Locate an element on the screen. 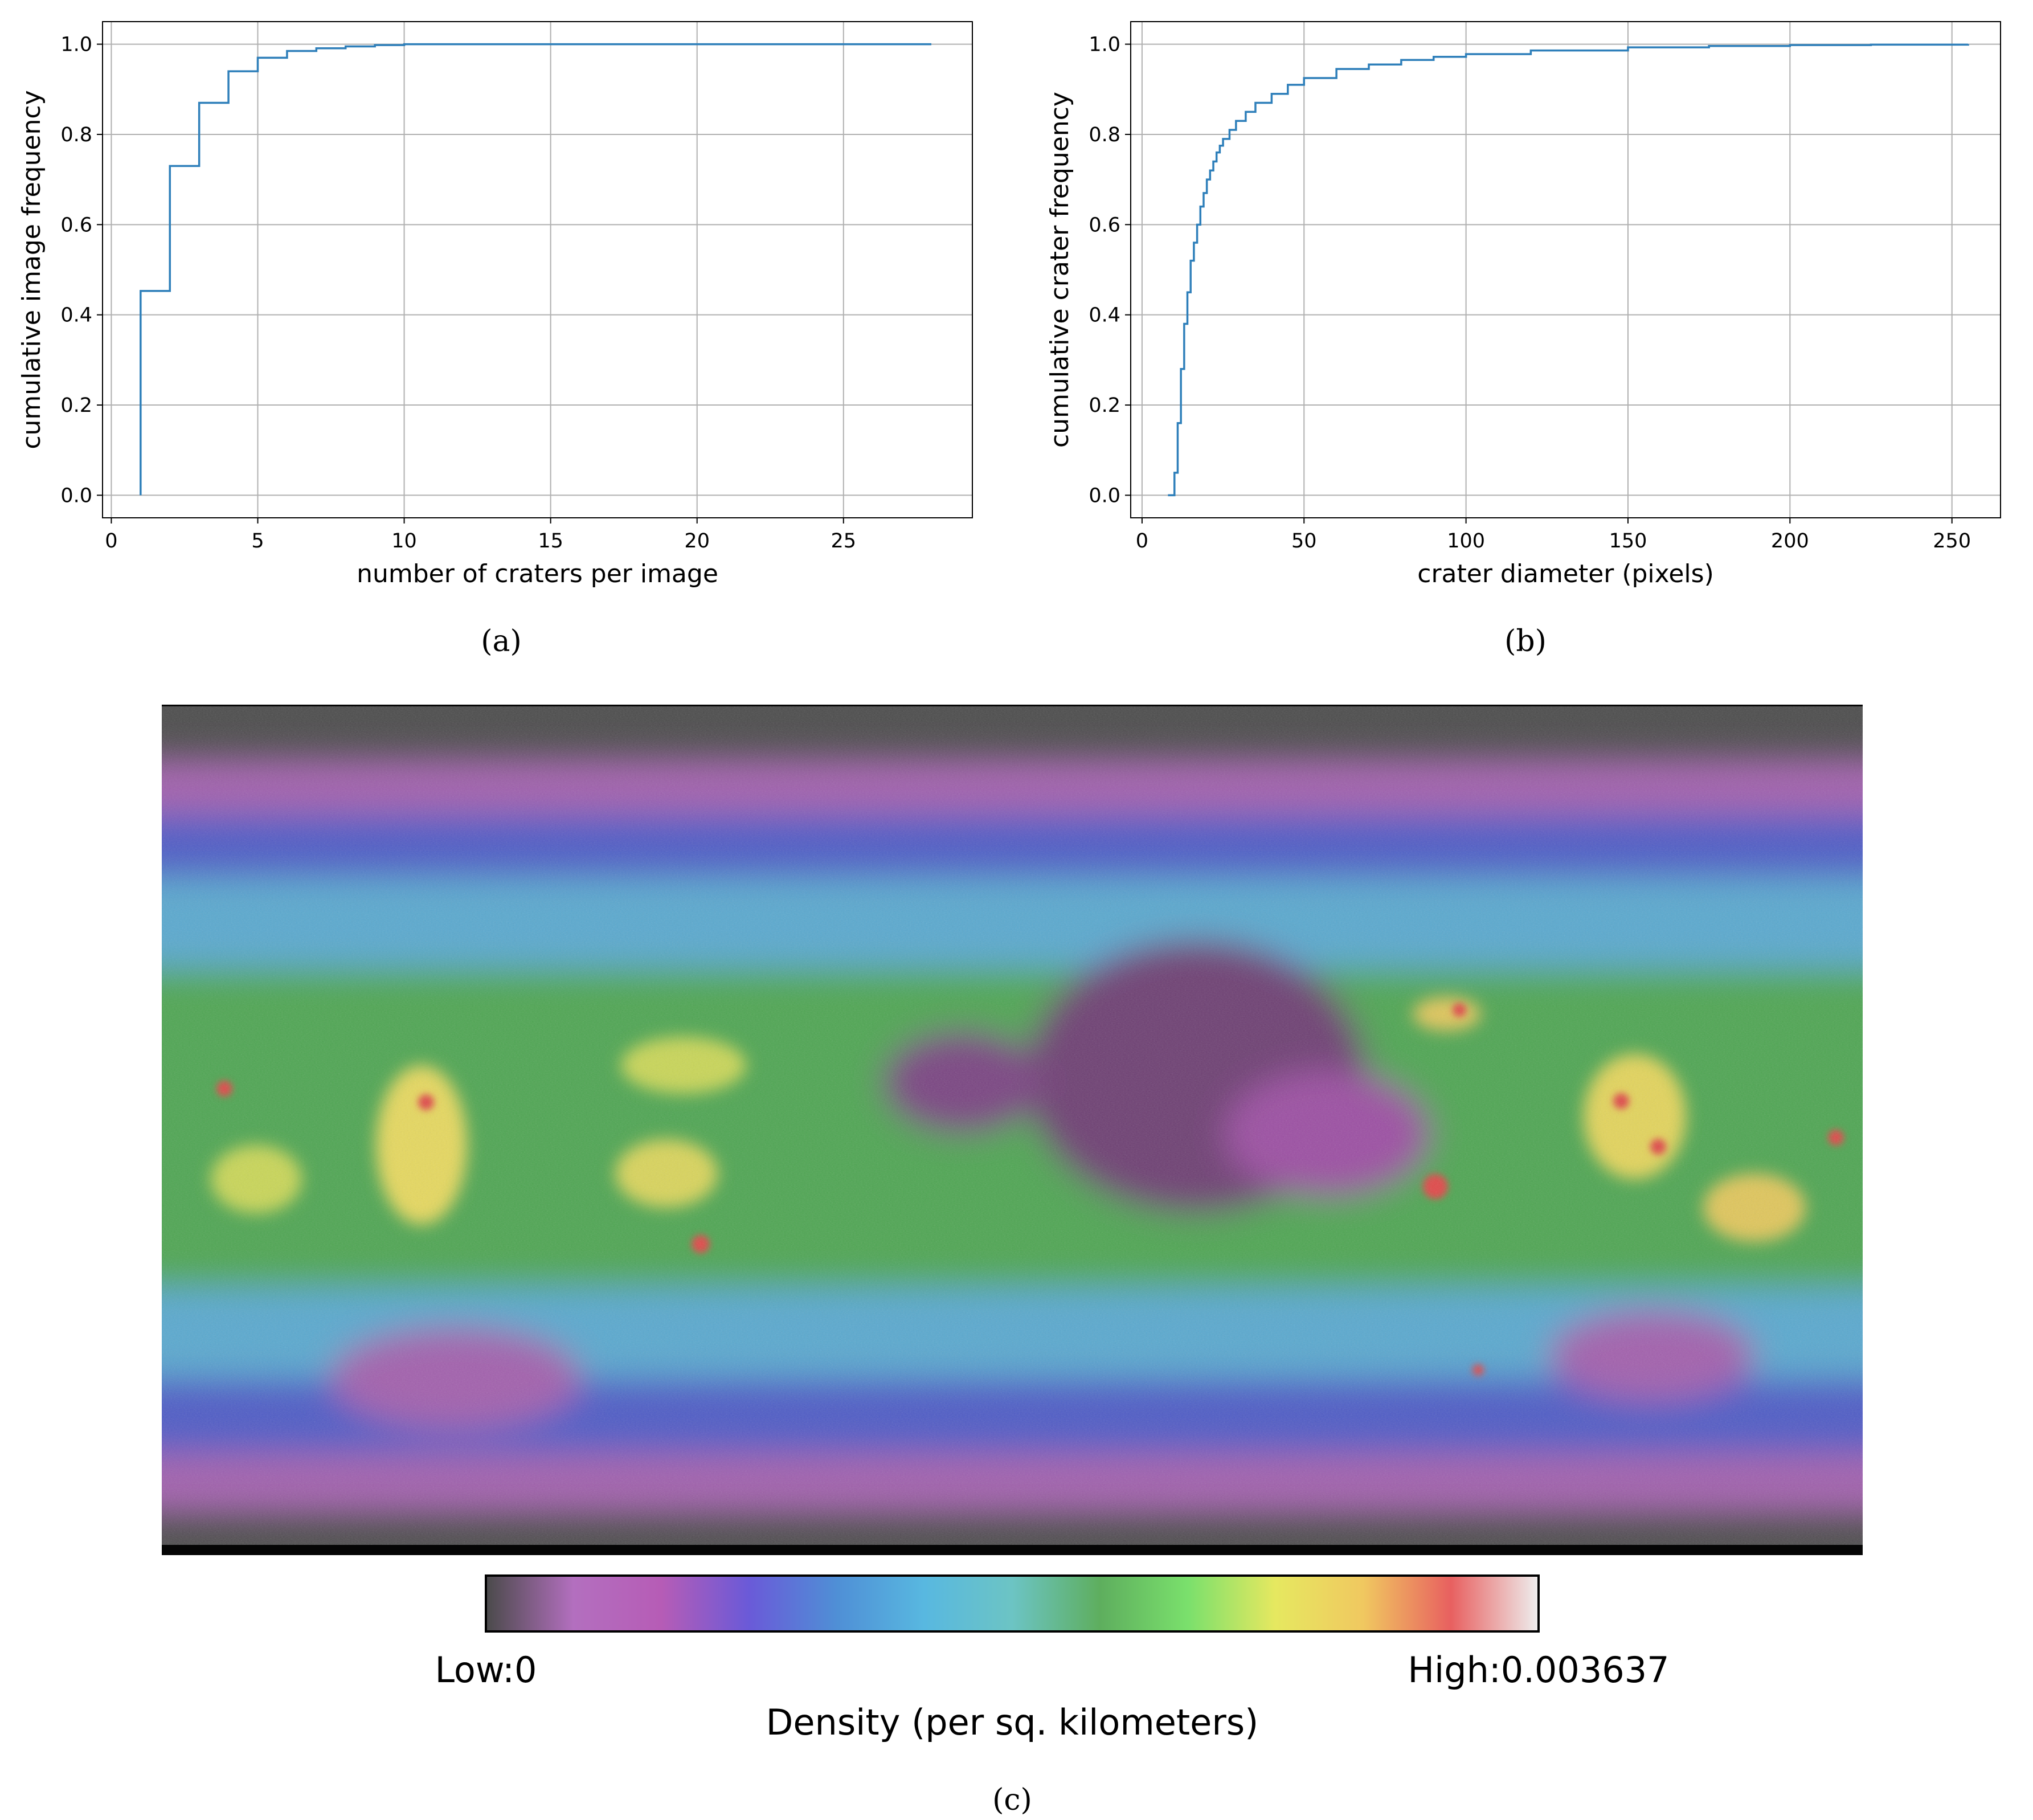 This screenshot has width=2033, height=1820. x-tick-label: 25 is located at coordinates (844, 541).